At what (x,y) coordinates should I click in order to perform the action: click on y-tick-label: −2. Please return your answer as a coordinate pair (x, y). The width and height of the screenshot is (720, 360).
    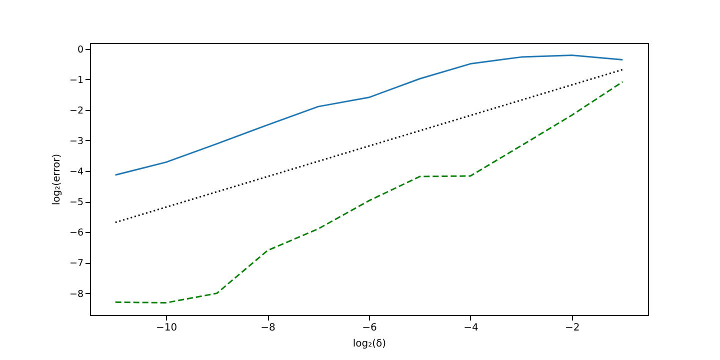
    Looking at the image, I should click on (76, 110).